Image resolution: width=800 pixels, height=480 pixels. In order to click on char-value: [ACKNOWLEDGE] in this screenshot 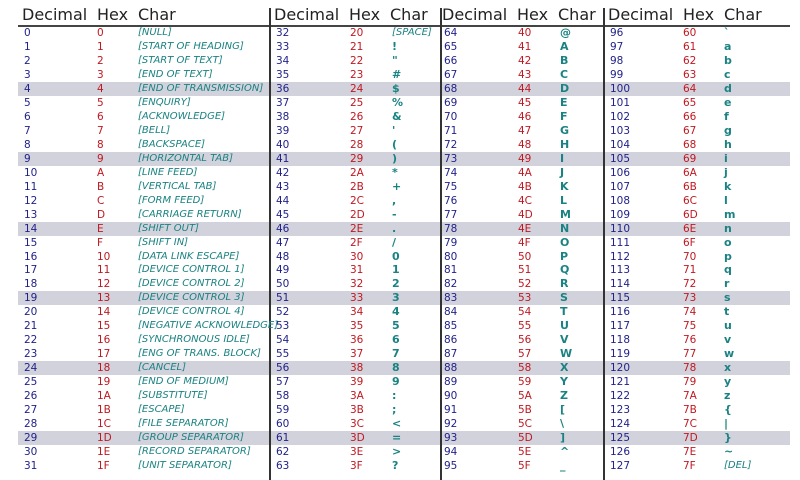, I will do `click(182, 116)`.